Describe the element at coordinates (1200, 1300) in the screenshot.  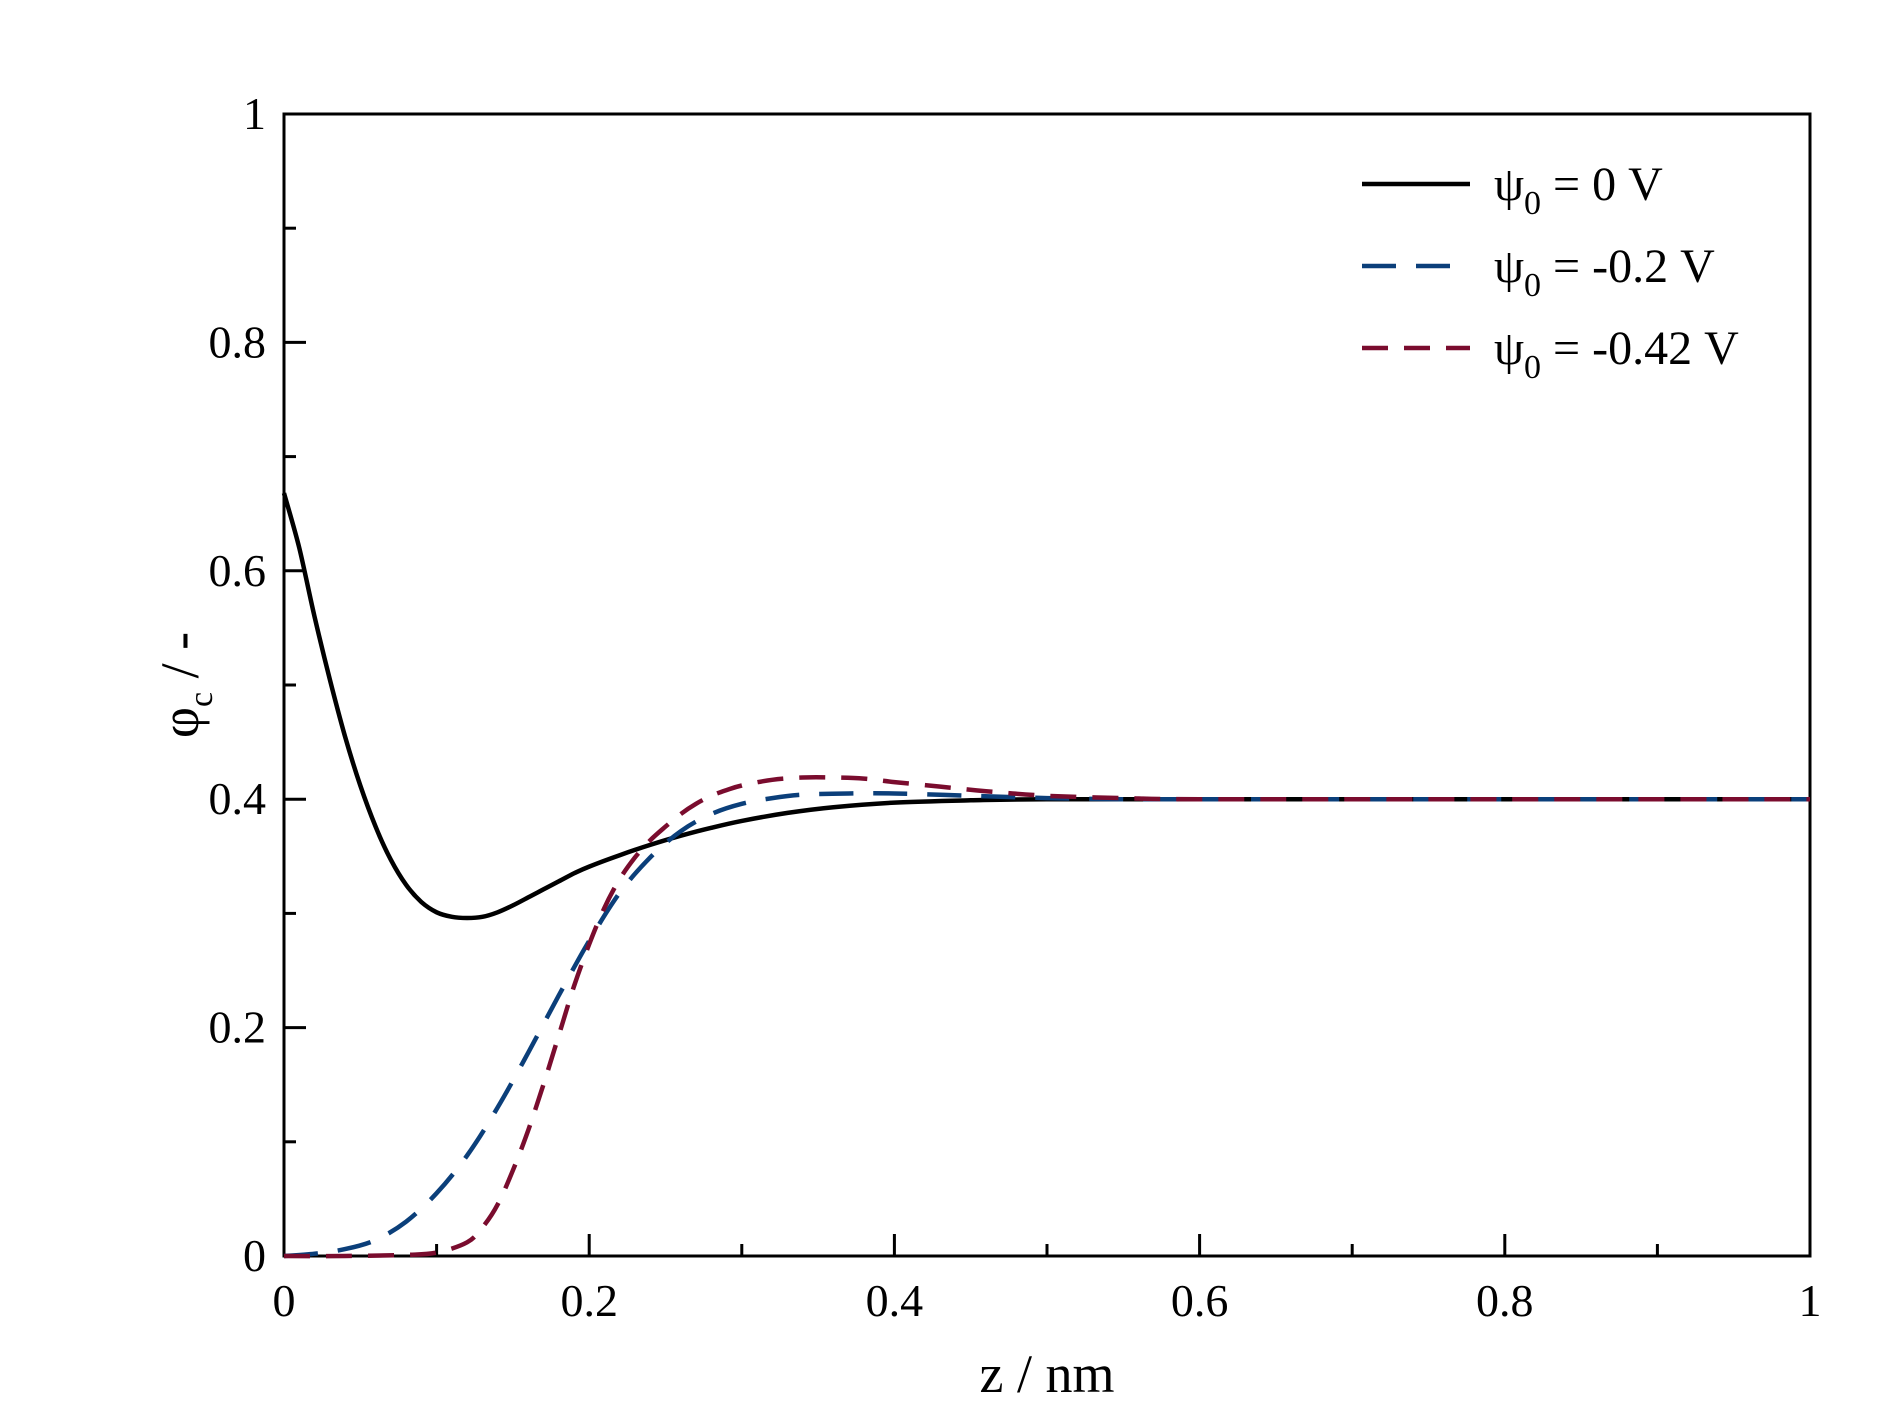
I see `x-tick-label-0_6: 0.6` at that location.